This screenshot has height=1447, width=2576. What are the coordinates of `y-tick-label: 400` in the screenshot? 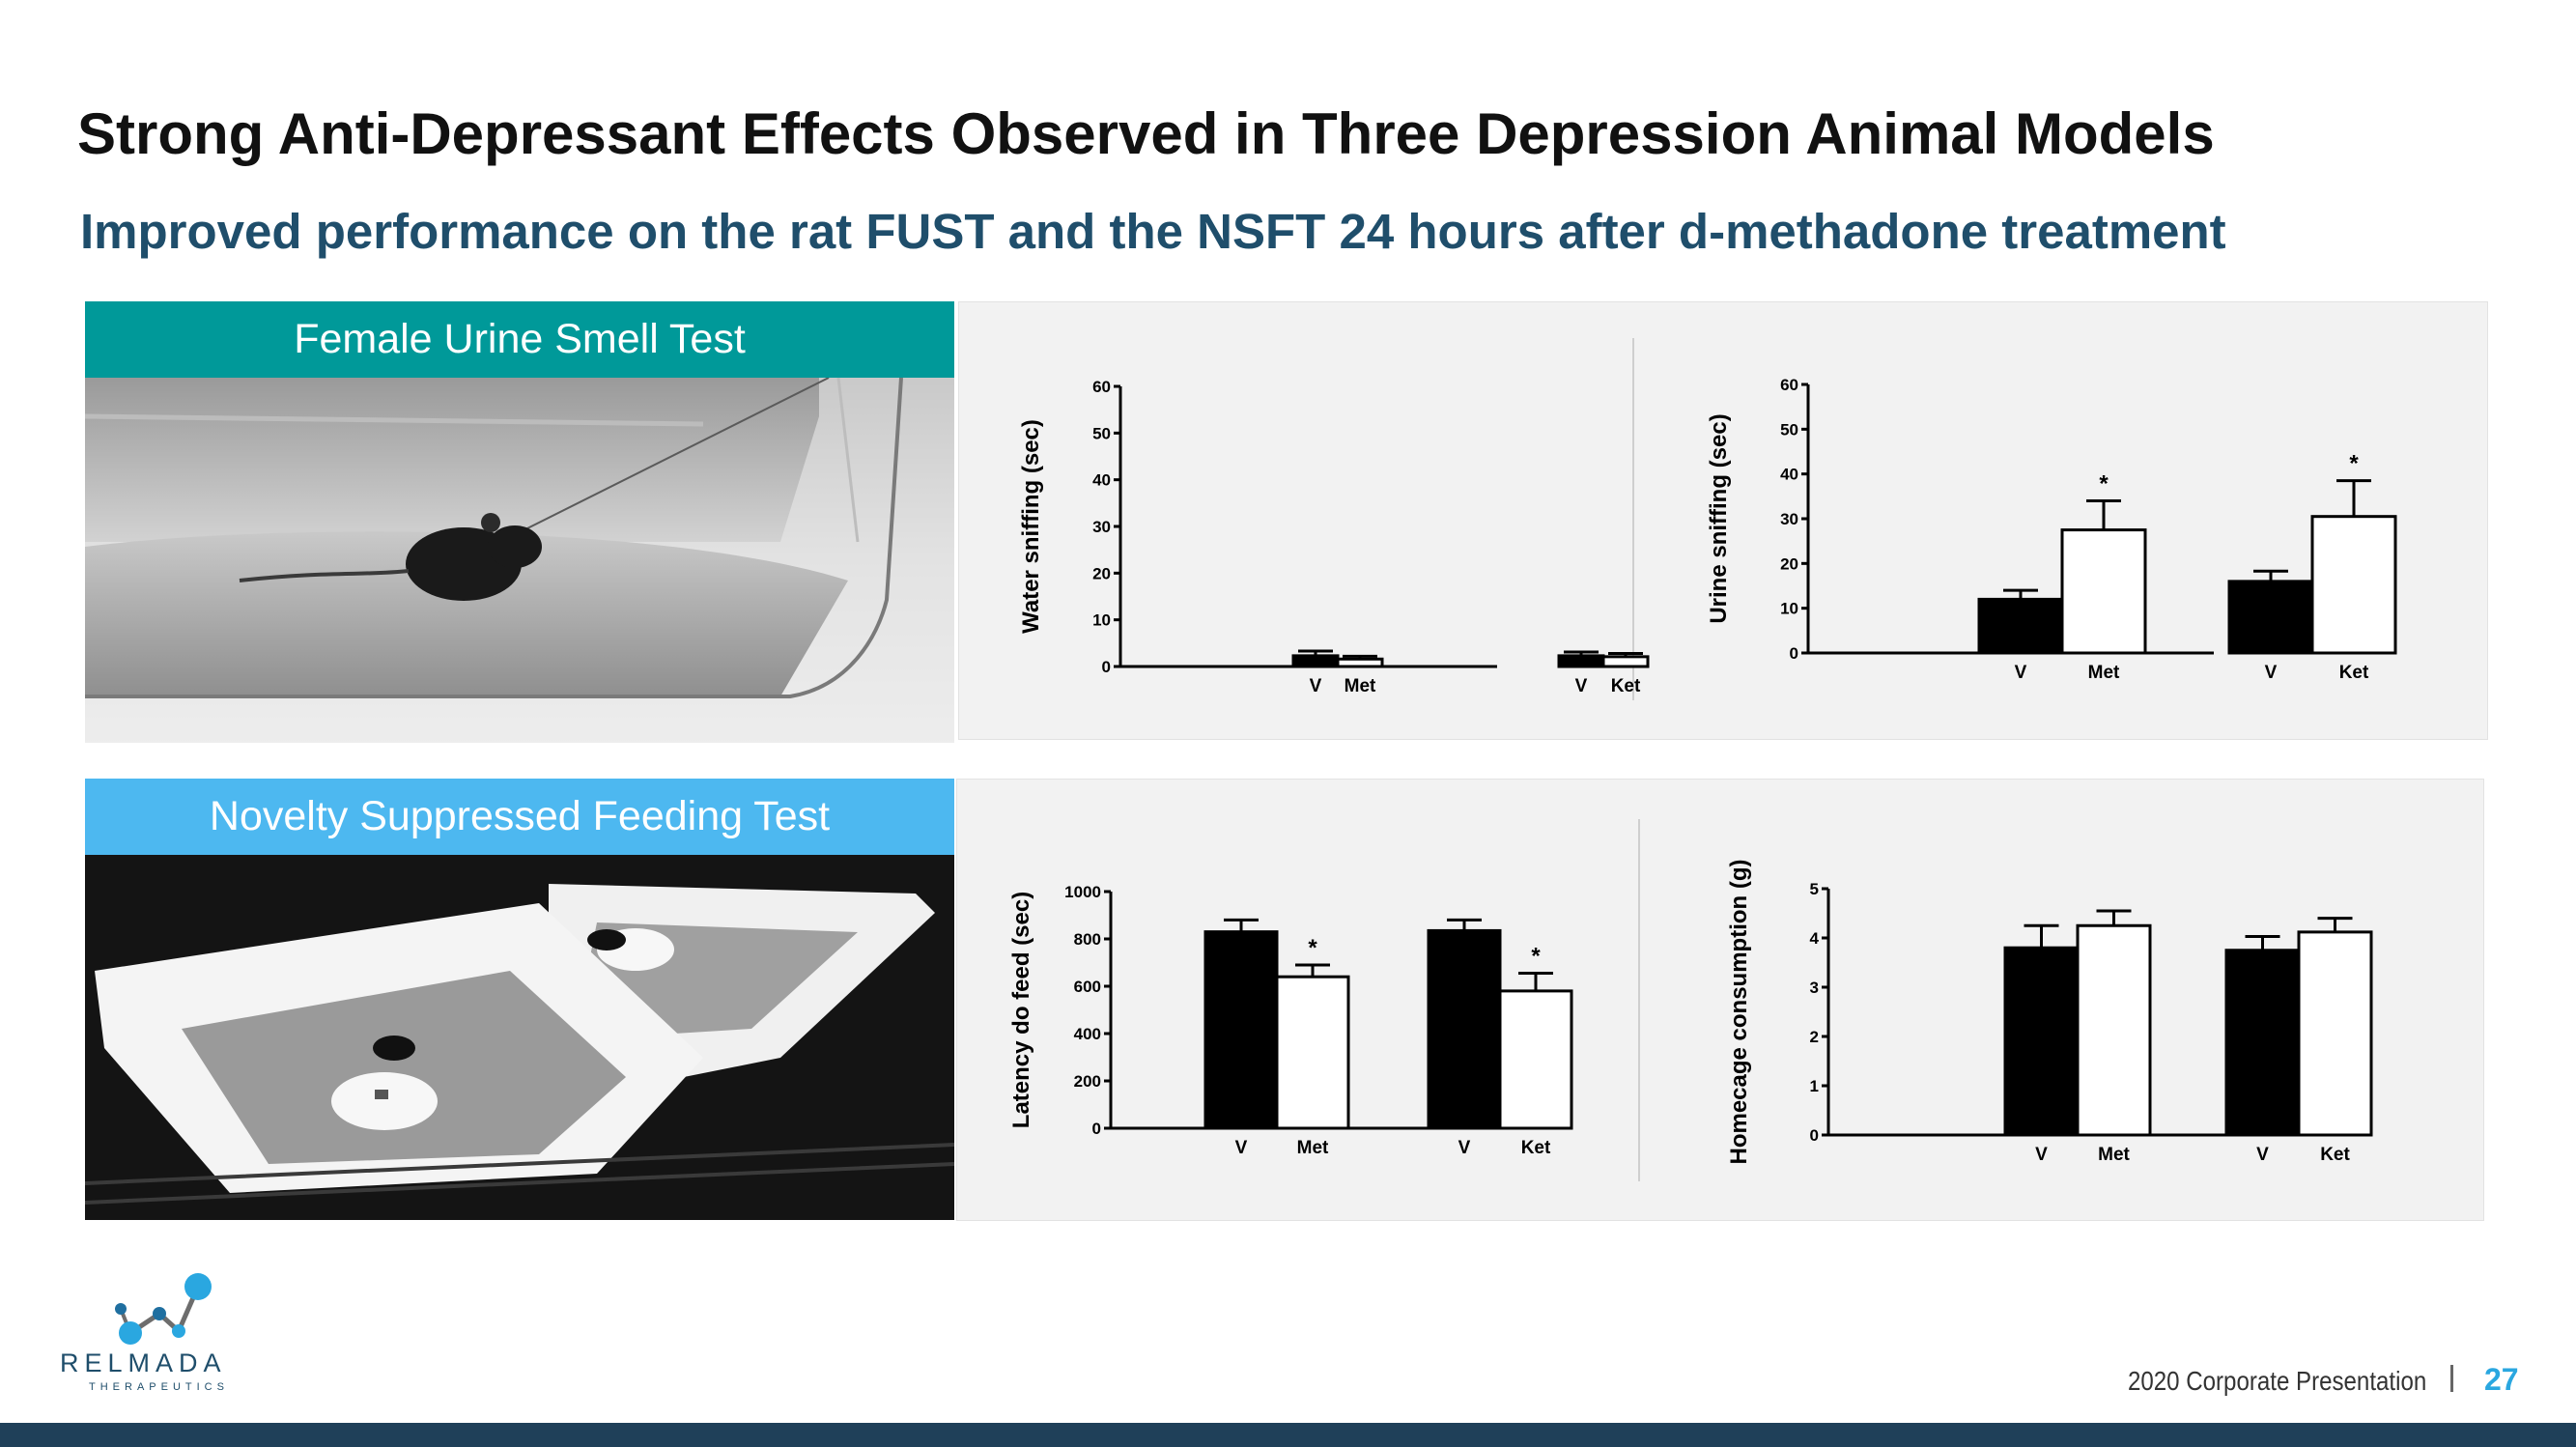 It's located at (1087, 1034).